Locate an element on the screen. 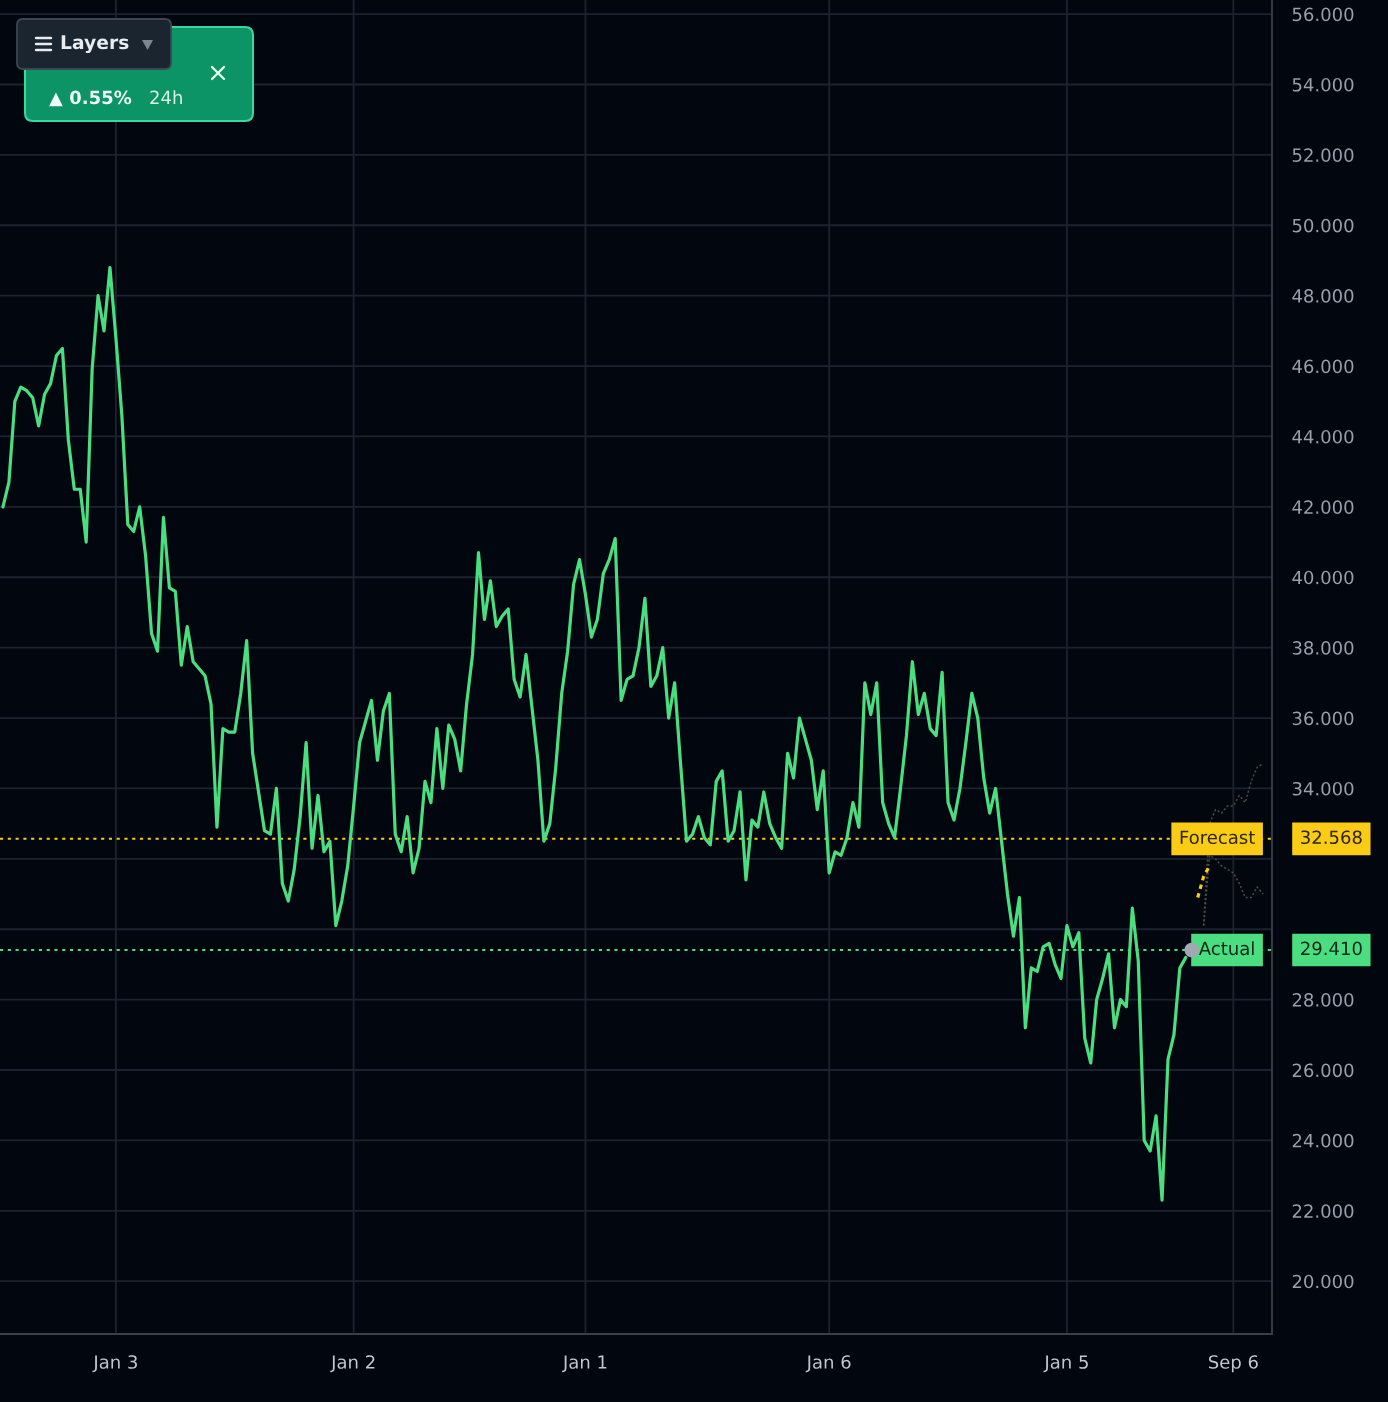 The width and height of the screenshot is (1388, 1402). y-tick-label: 36.000 is located at coordinates (1323, 718).